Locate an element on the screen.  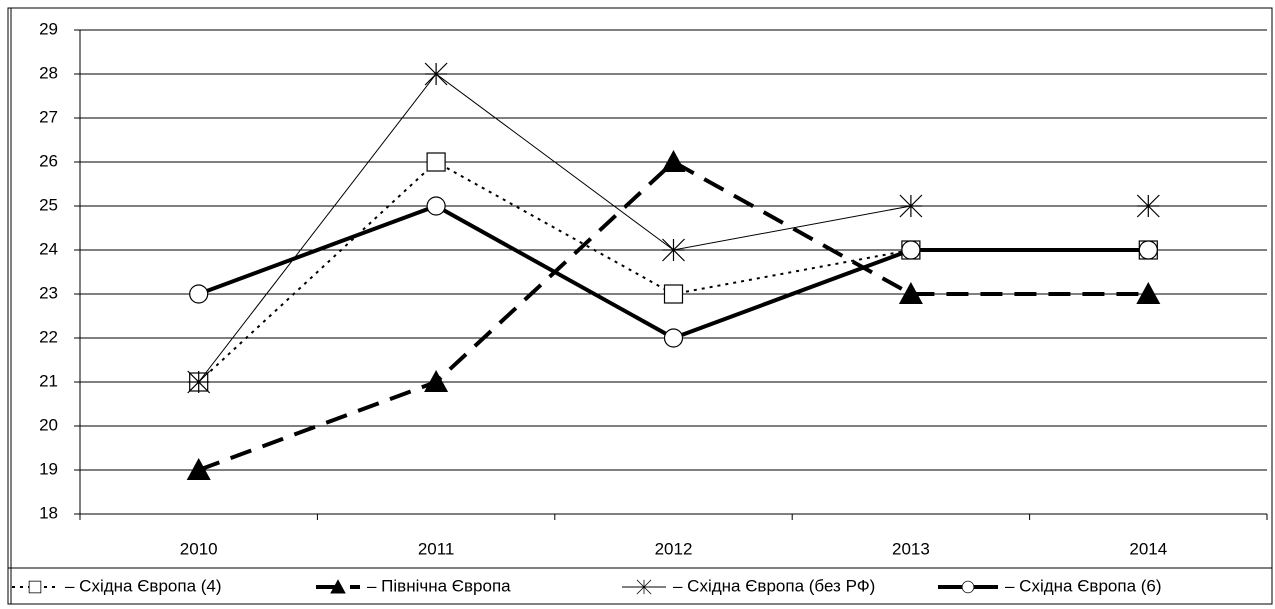
y-tick-label: 19 is located at coordinates (48, 468).